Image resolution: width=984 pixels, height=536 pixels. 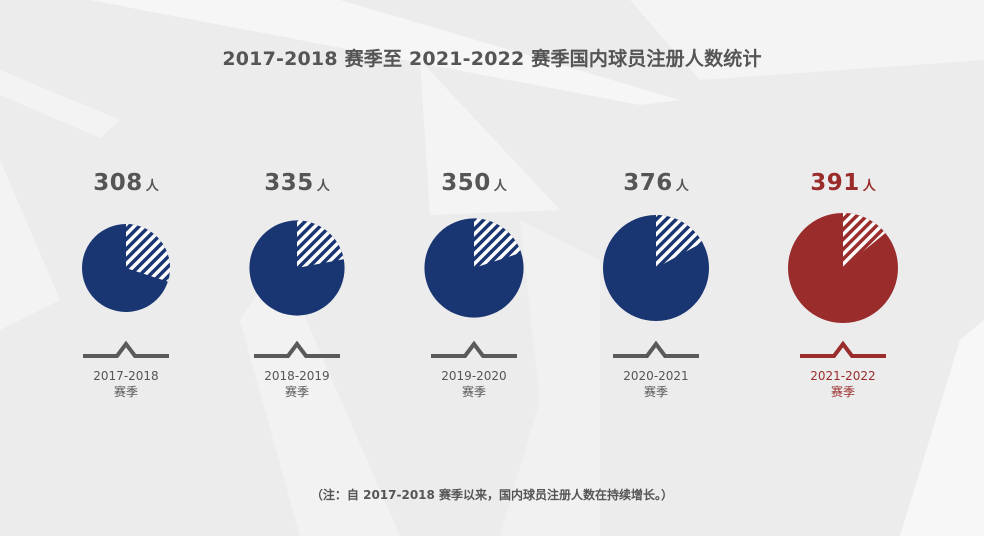 I want to click on pie-2020-2021, so click(x=656, y=268).